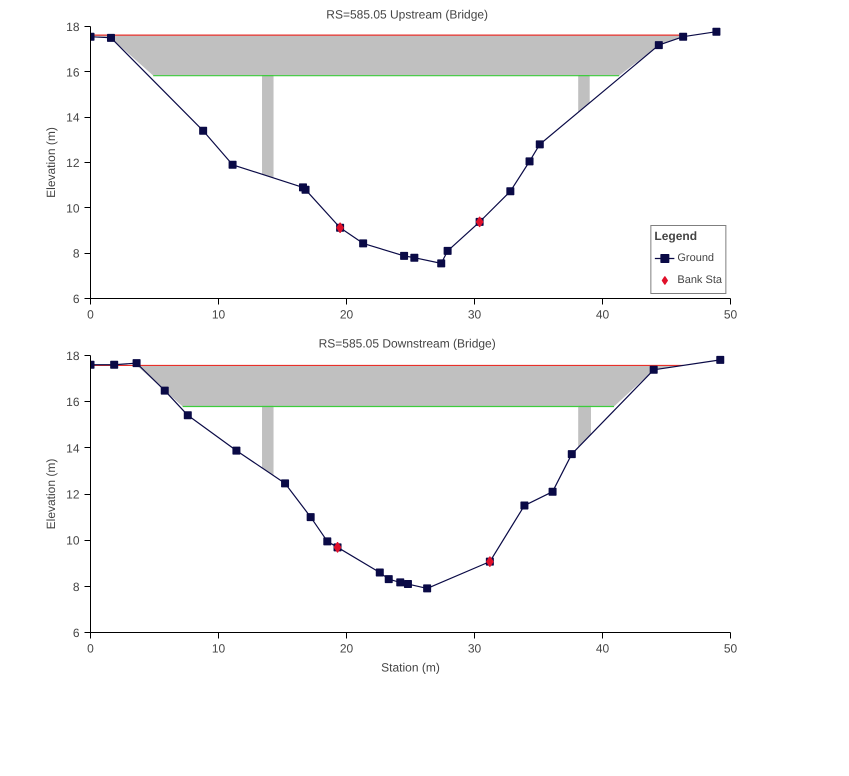 This screenshot has height=776, width=849. What do you see at coordinates (699, 280) in the screenshot?
I see `legend-label: Bank Sta` at bounding box center [699, 280].